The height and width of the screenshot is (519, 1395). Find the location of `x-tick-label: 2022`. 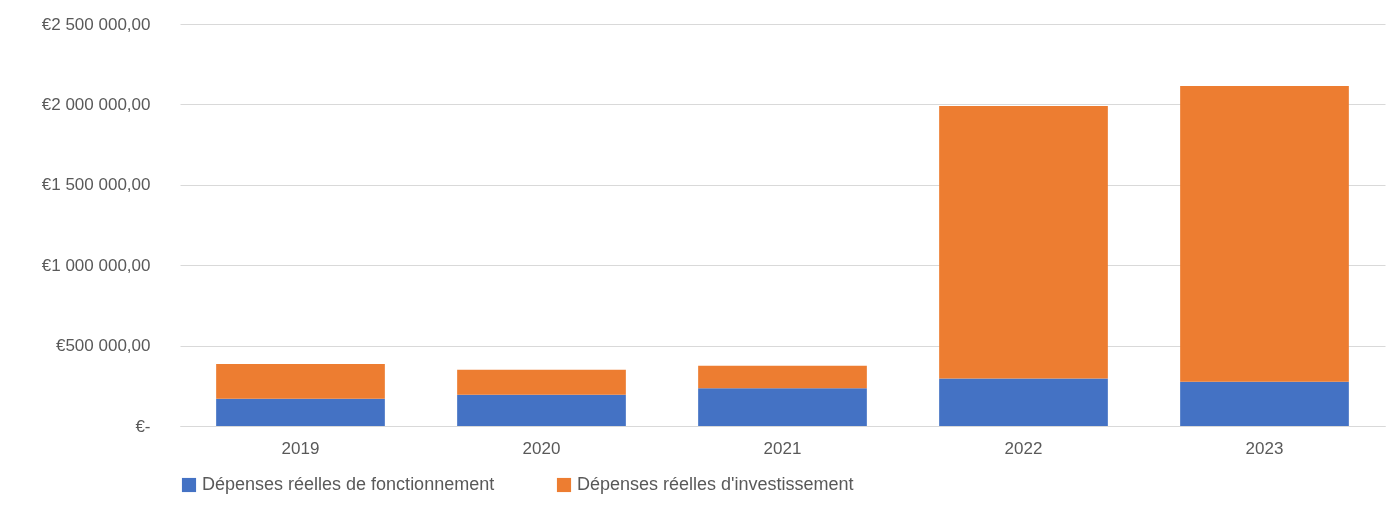

x-tick-label: 2022 is located at coordinates (1023, 448).